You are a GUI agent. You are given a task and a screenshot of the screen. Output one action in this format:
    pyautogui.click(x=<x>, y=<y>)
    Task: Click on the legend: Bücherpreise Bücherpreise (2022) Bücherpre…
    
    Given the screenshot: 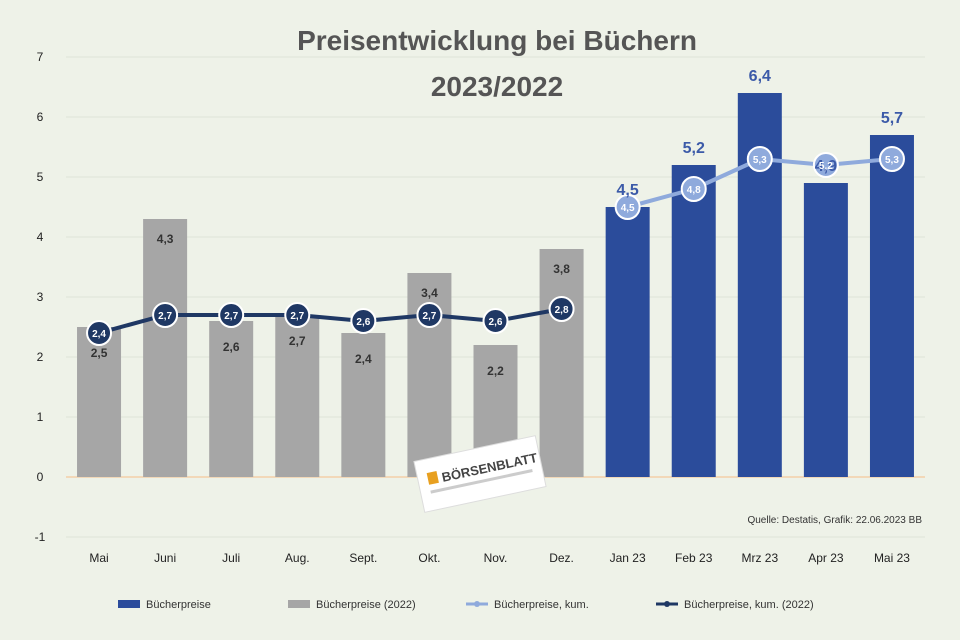 What is the action you would take?
    pyautogui.click(x=466, y=605)
    